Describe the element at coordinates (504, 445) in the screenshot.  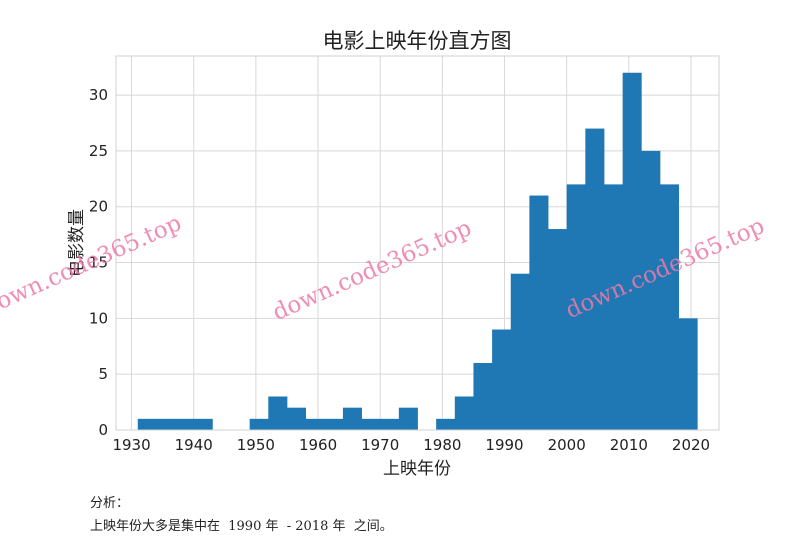
I see `x-tick-label: 1990` at that location.